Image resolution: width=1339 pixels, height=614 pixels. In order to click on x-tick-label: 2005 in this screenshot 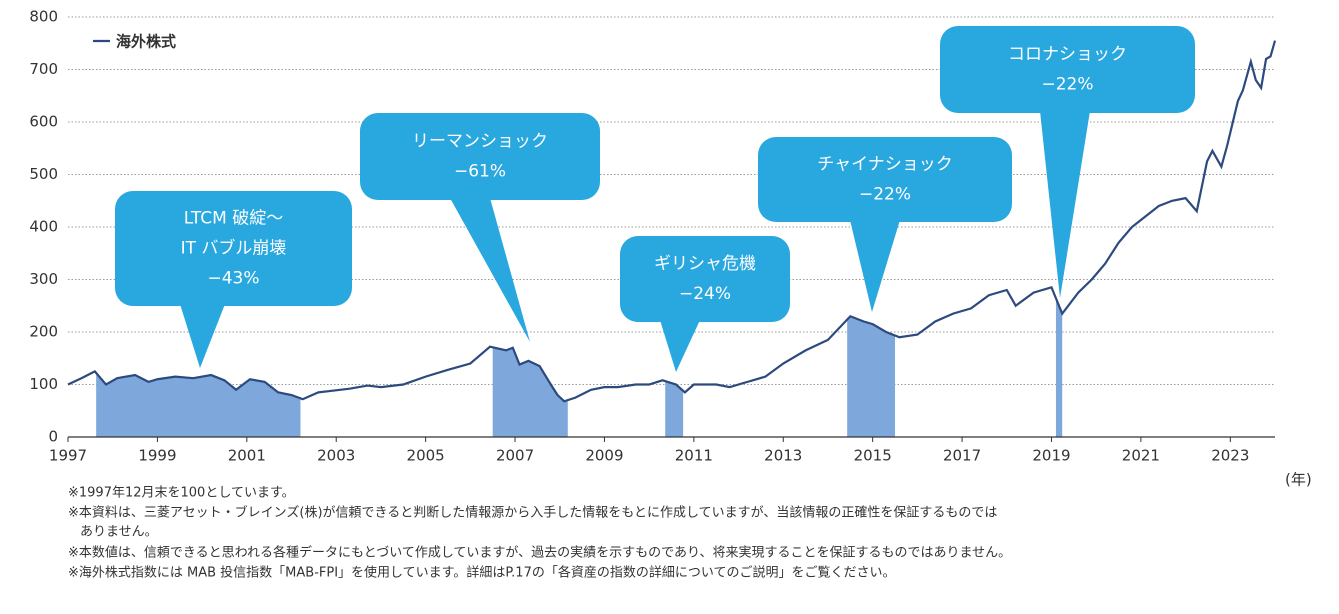, I will do `click(426, 456)`.